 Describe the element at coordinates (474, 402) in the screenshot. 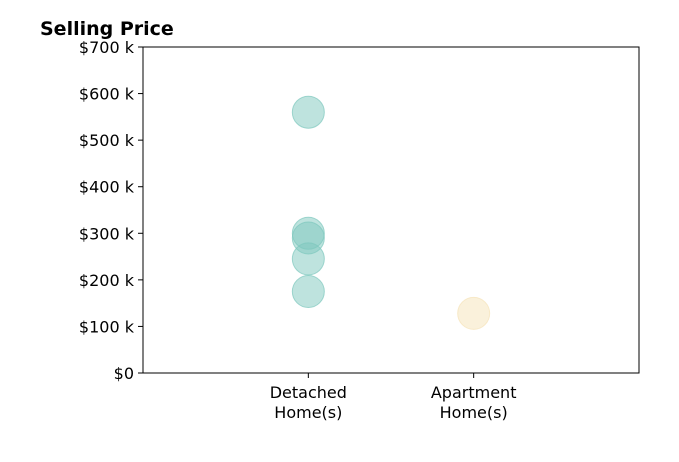

I see `x-tick-label: Apartment Home(s)` at that location.